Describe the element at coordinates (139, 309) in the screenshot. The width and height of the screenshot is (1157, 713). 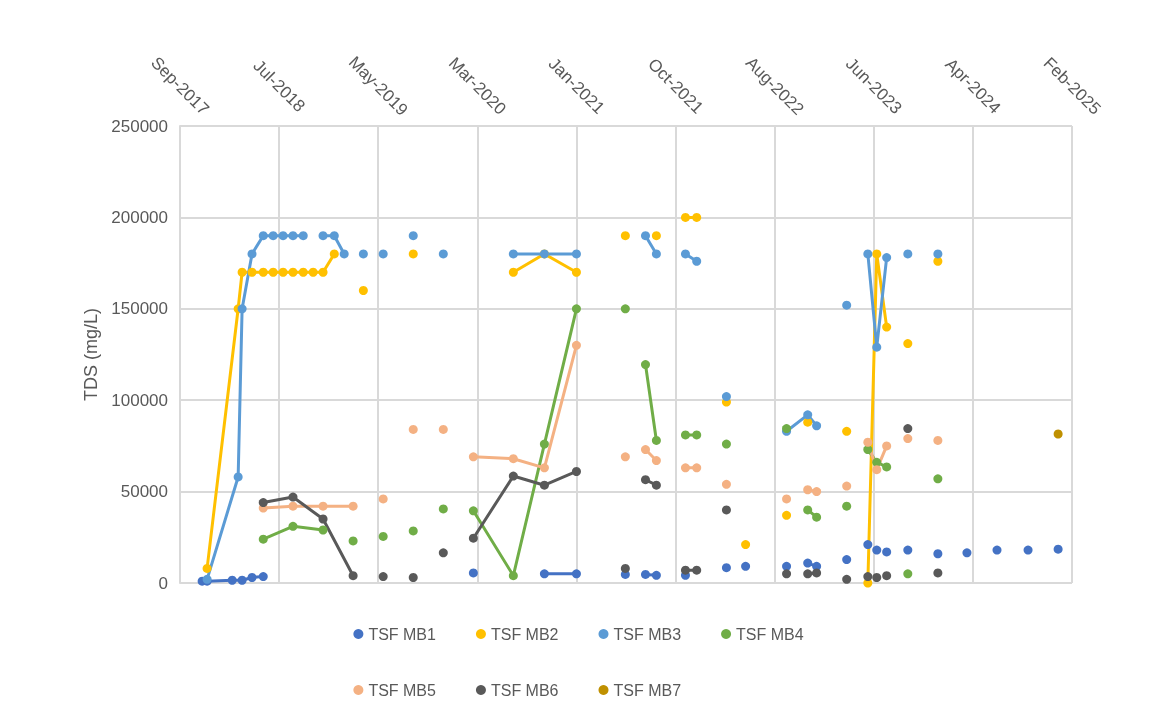
I see `y-tick-label: 150000` at that location.